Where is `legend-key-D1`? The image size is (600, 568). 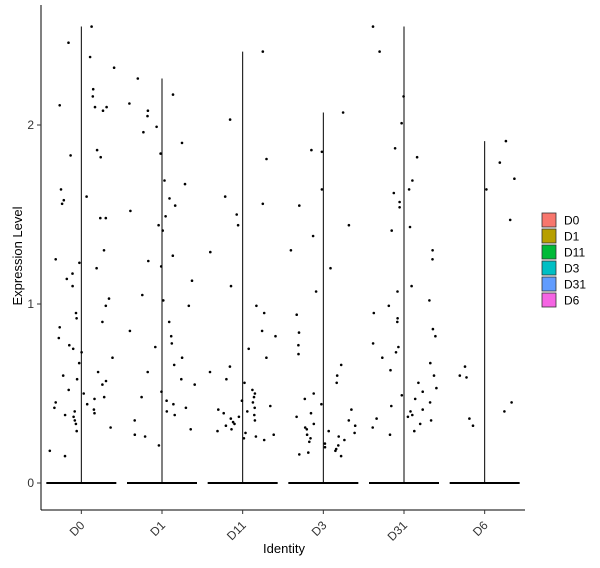 legend-key-D1 is located at coordinates (549, 236).